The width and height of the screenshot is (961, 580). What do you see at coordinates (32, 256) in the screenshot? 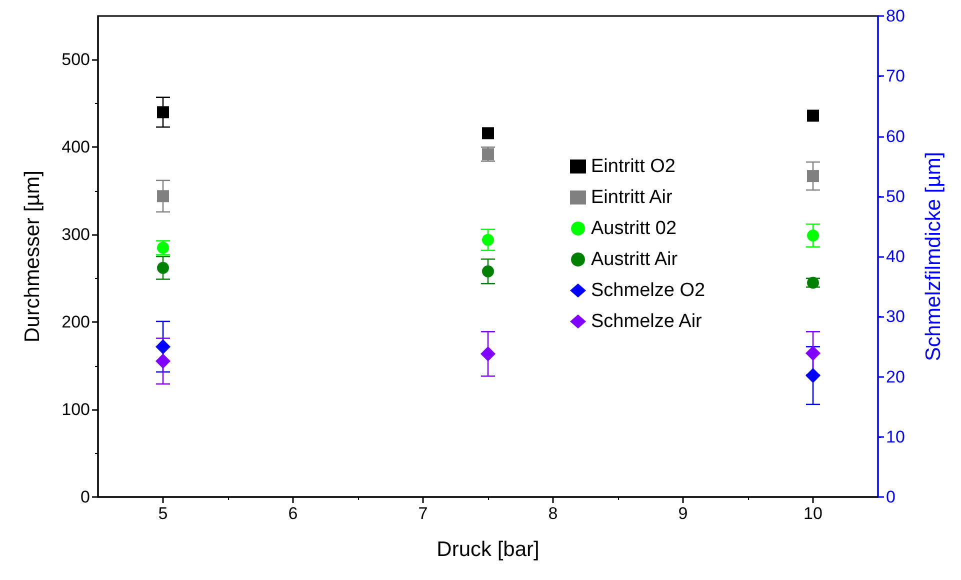
I see `y-axis-title: Durchmesser [µm]` at bounding box center [32, 256].